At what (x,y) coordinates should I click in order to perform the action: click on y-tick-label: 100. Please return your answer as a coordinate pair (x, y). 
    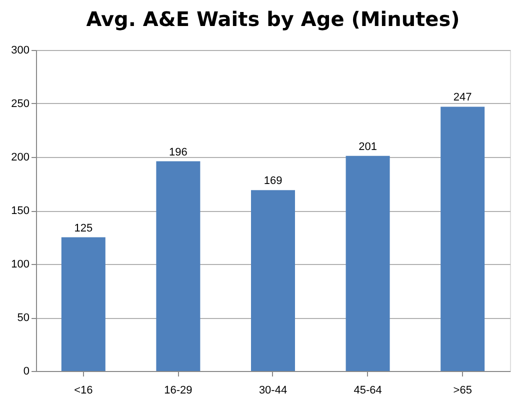
    Looking at the image, I should click on (20, 264).